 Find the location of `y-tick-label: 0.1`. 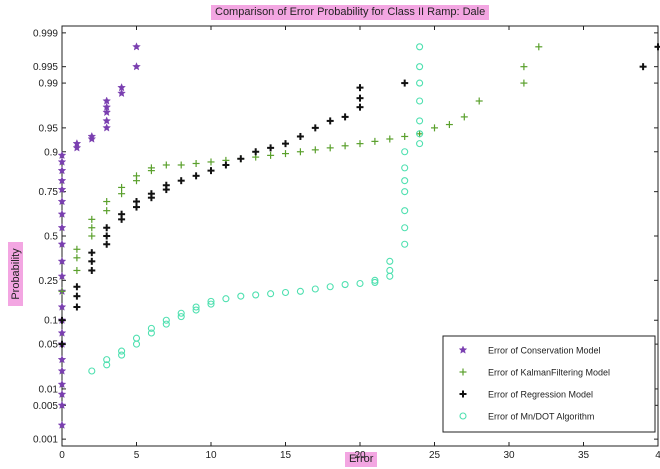

y-tick-label: 0.1 is located at coordinates (51, 321).